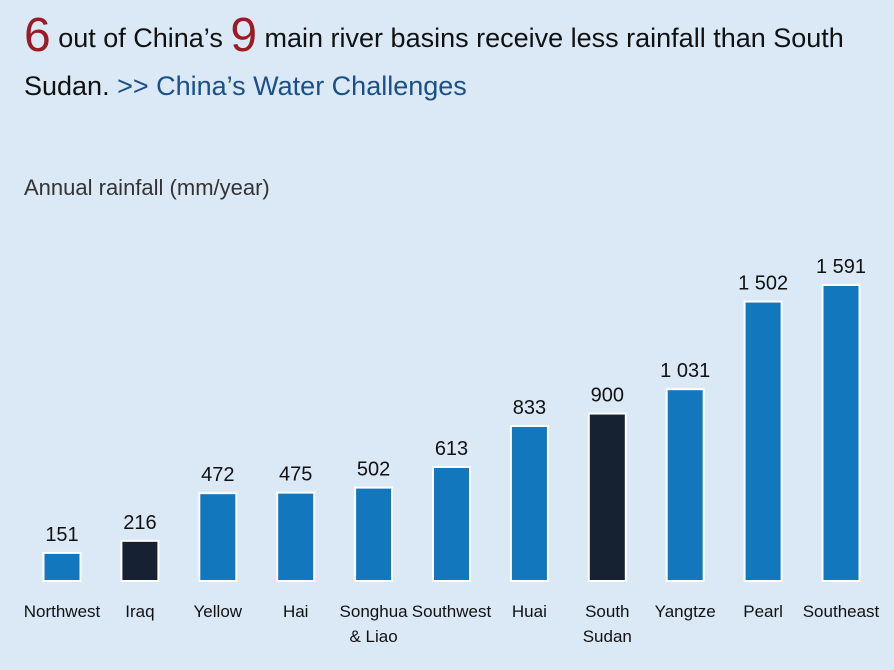 Image resolution: width=894 pixels, height=670 pixels. Describe the element at coordinates (529, 408) in the screenshot. I see `value-label-6: 833` at that location.